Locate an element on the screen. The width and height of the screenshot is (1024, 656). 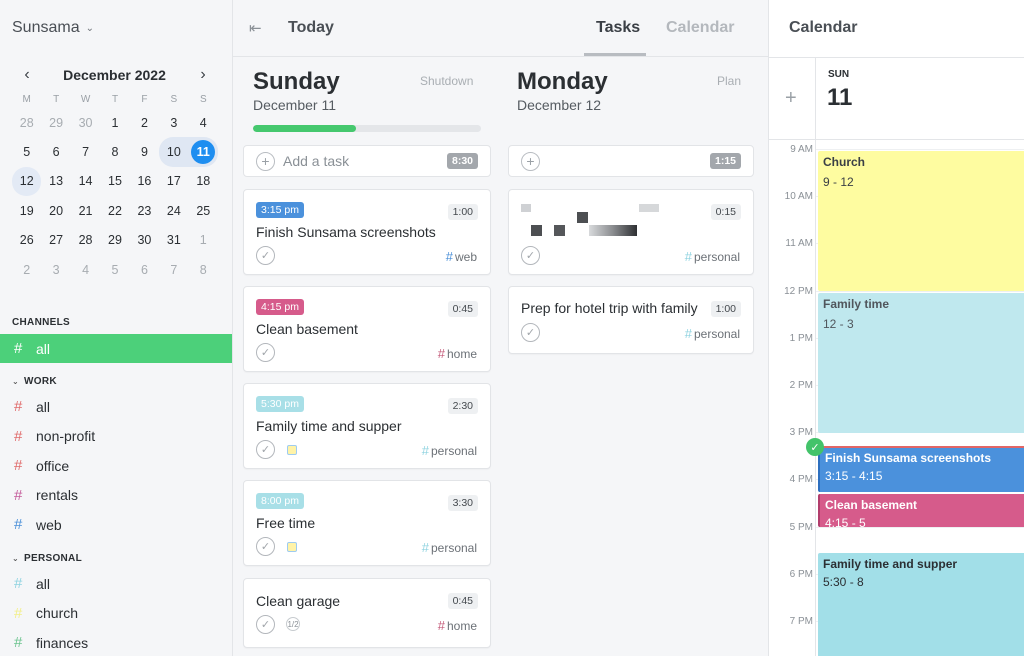
channel-rentals: # rentals is located at coordinates (116, 495).